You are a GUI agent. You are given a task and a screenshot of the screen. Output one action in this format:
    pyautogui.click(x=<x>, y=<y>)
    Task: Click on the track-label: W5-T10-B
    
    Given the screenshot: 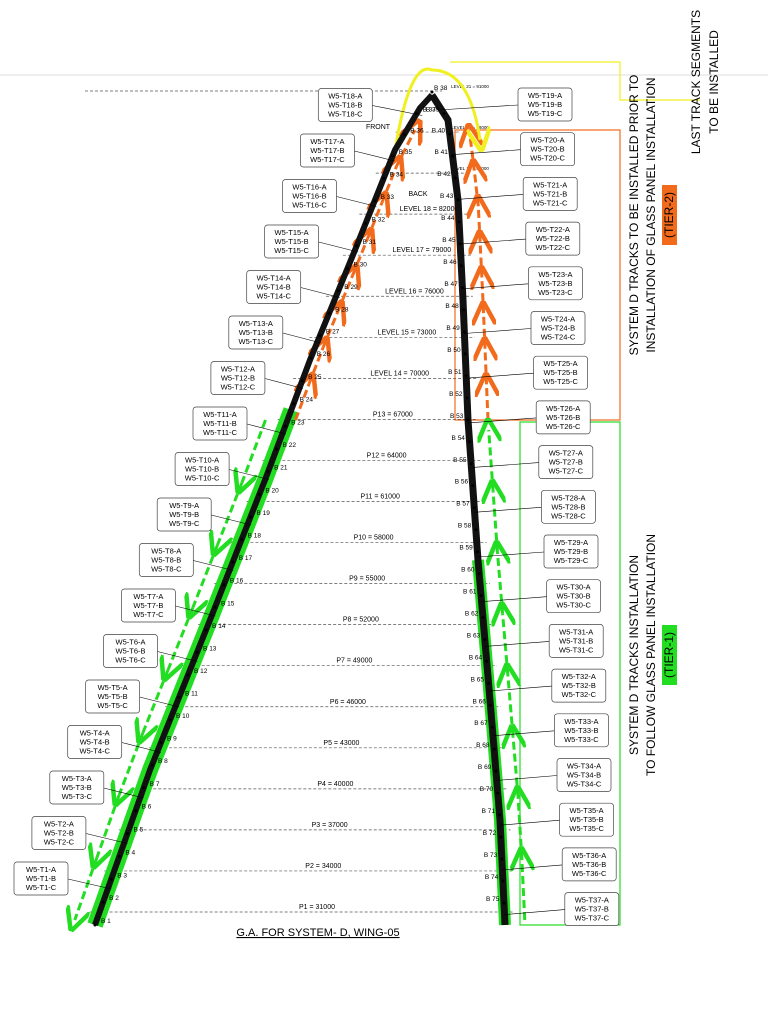 What is the action you would take?
    pyautogui.click(x=202, y=469)
    